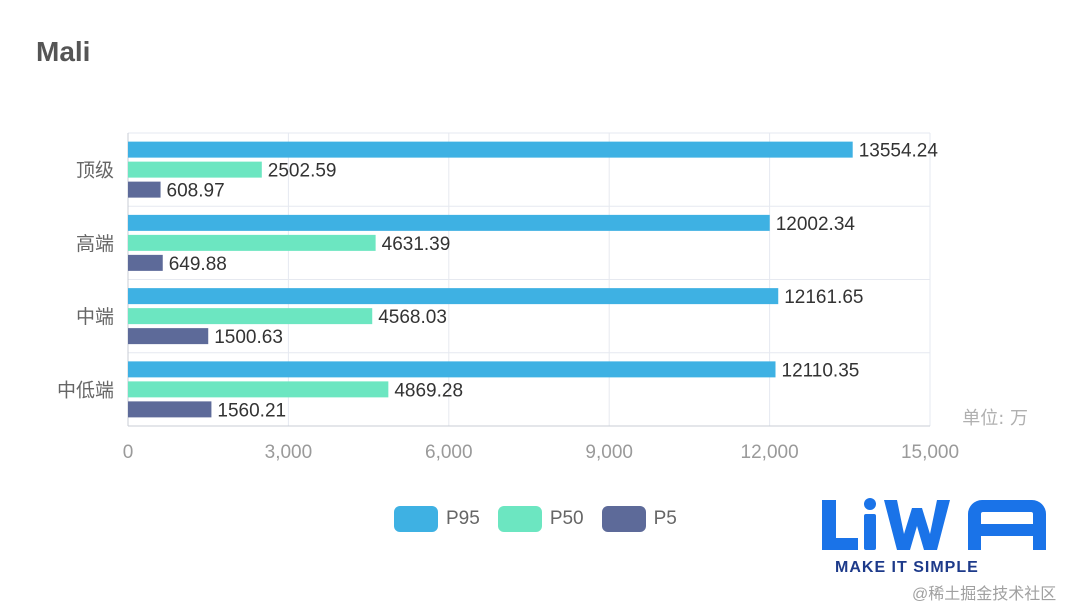 The image size is (1080, 605). What do you see at coordinates (623, 519) in the screenshot?
I see `legend-swatch-p5` at bounding box center [623, 519].